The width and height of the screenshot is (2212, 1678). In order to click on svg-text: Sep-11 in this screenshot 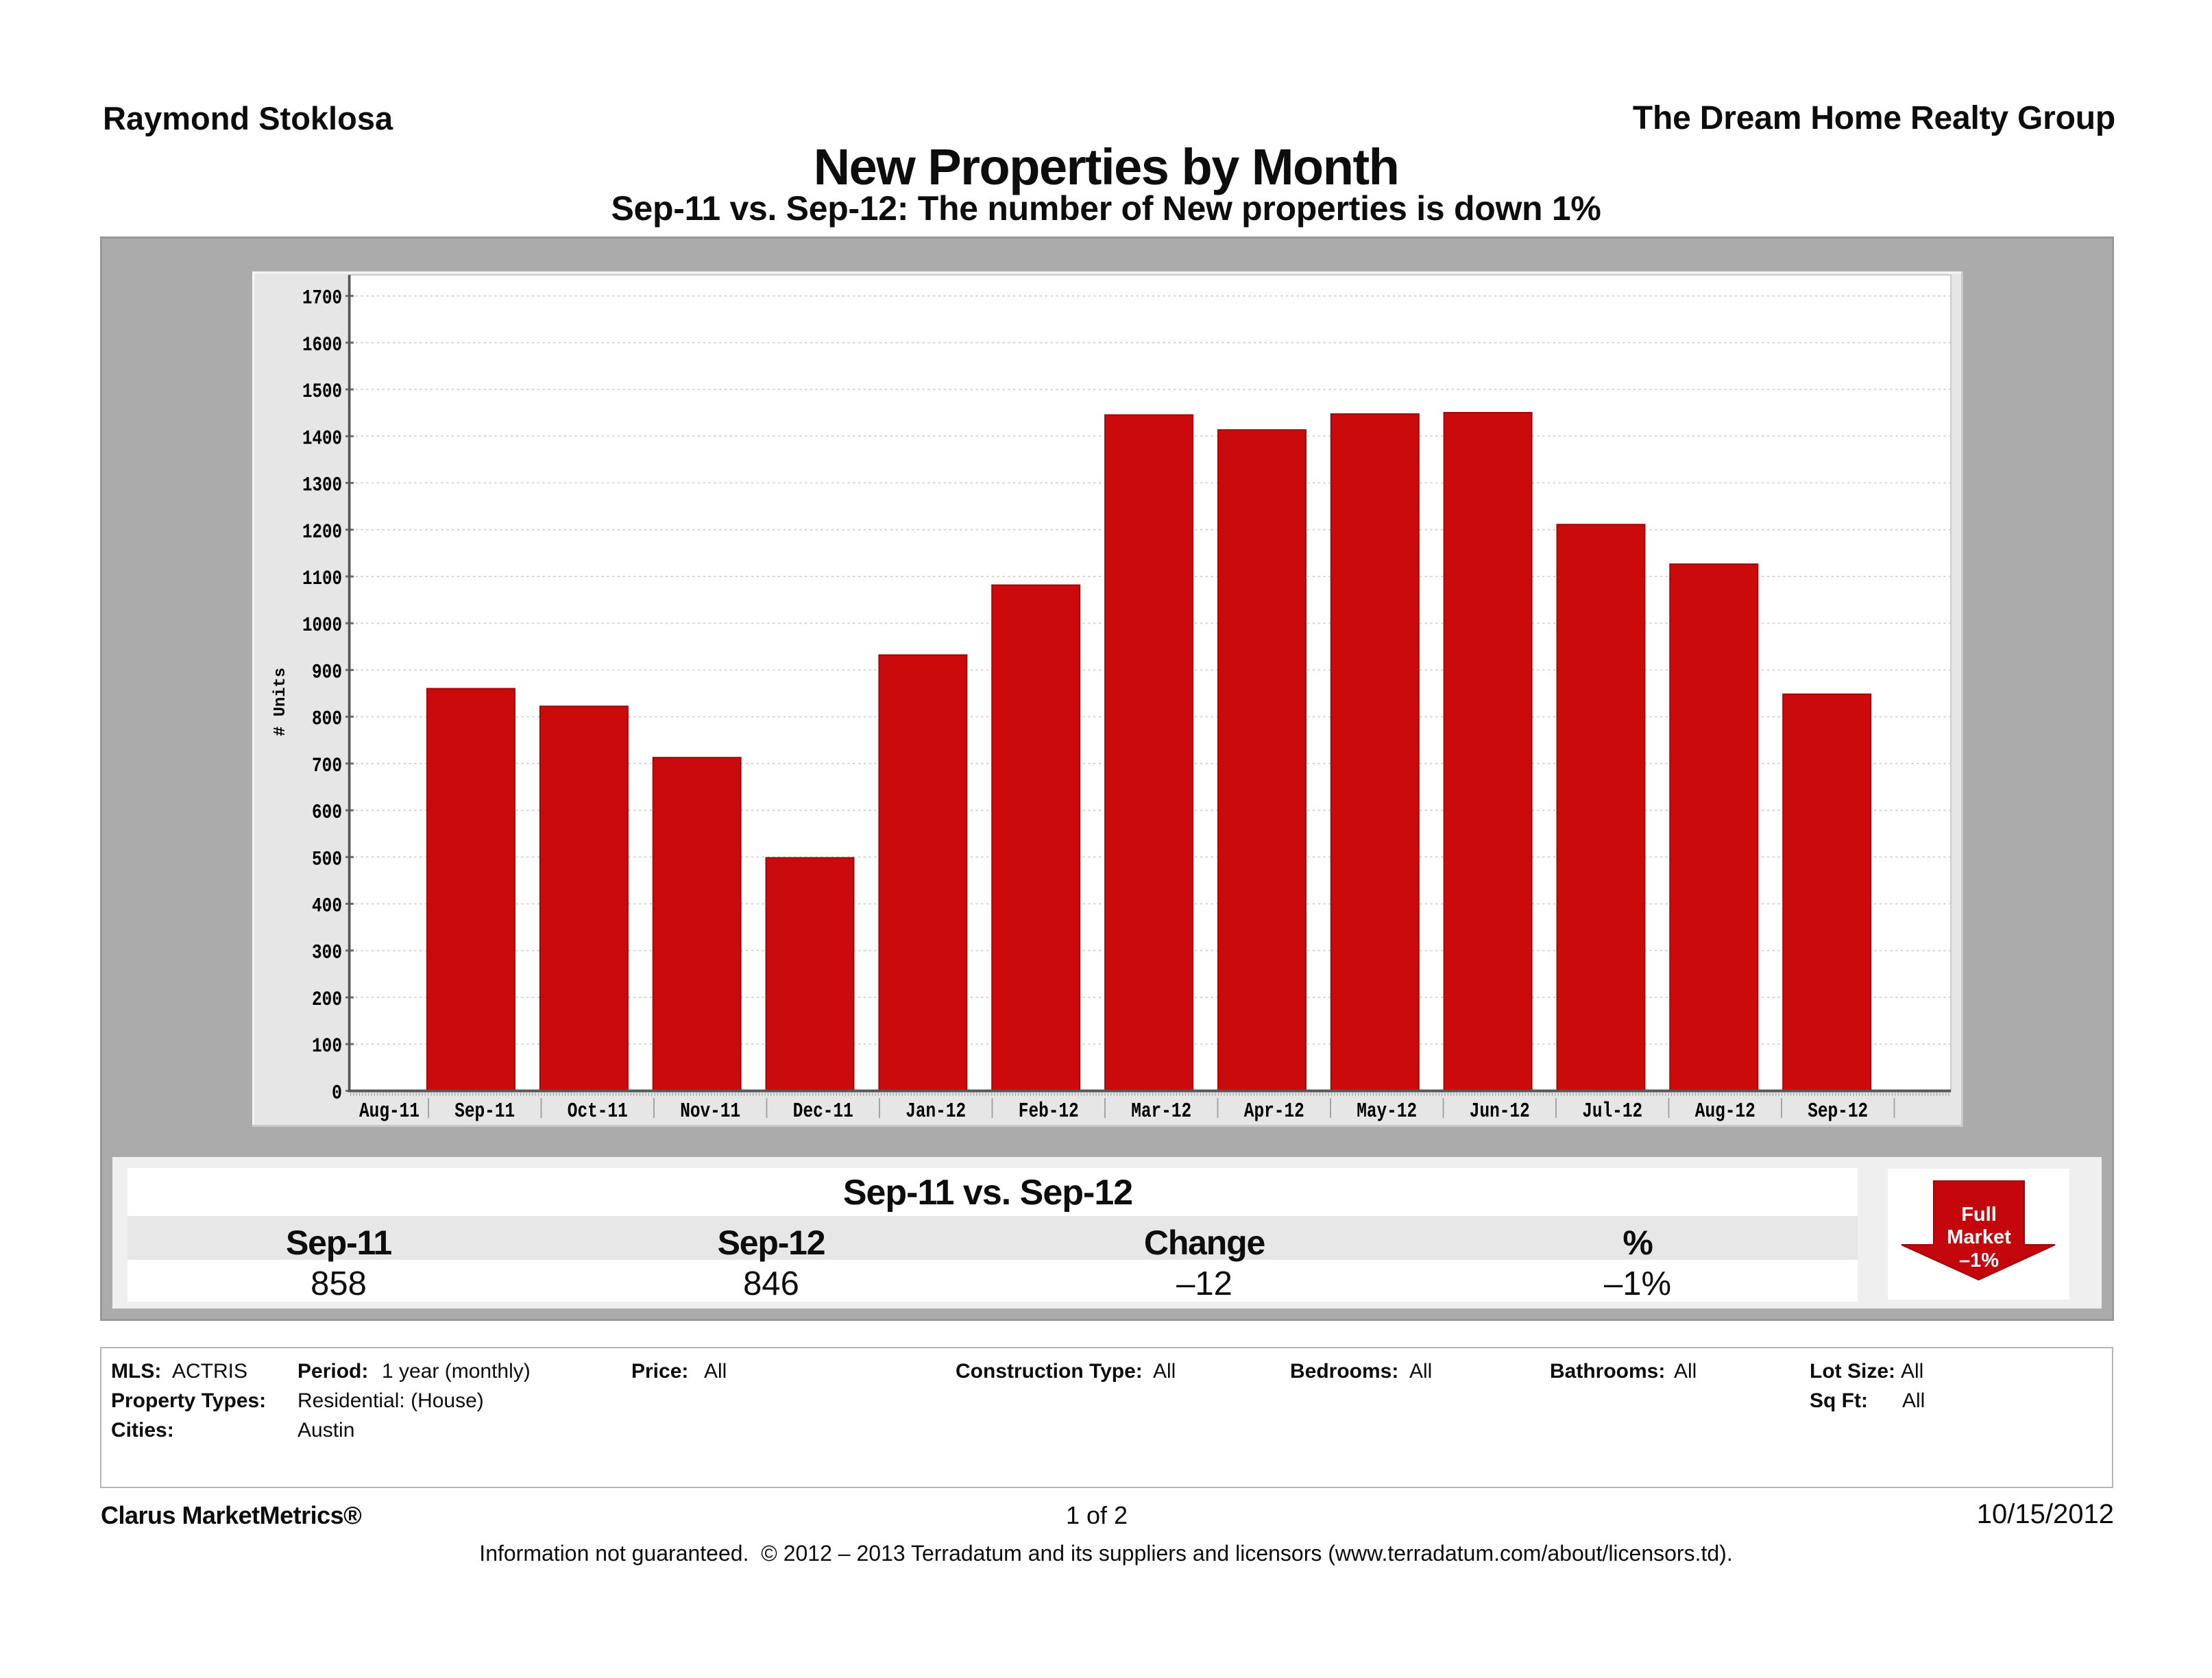, I will do `click(484, 1111)`.